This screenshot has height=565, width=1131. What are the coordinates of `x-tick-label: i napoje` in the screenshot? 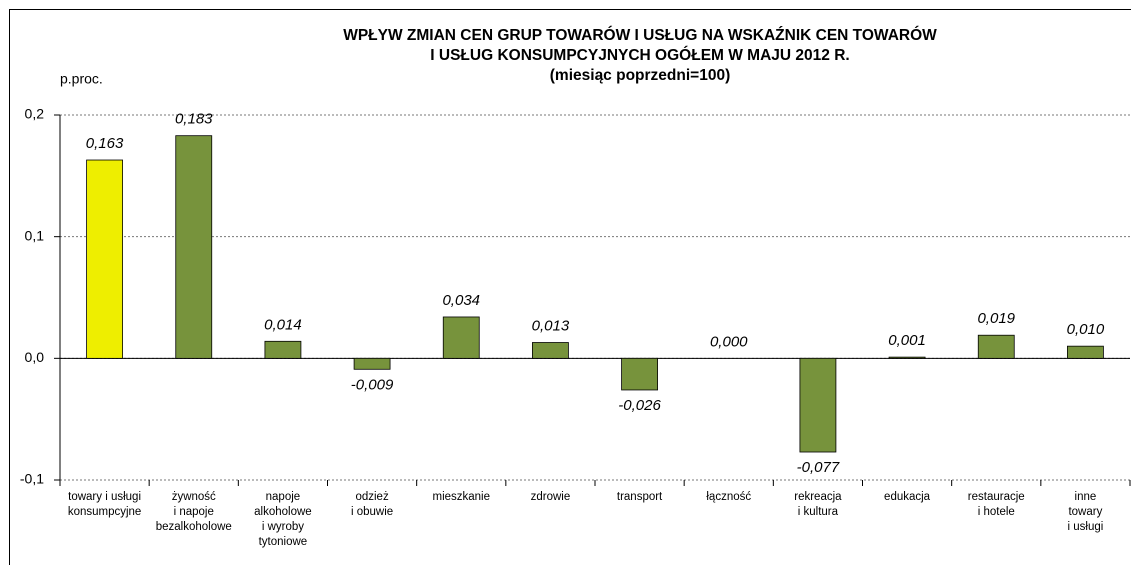 It's located at (194, 512).